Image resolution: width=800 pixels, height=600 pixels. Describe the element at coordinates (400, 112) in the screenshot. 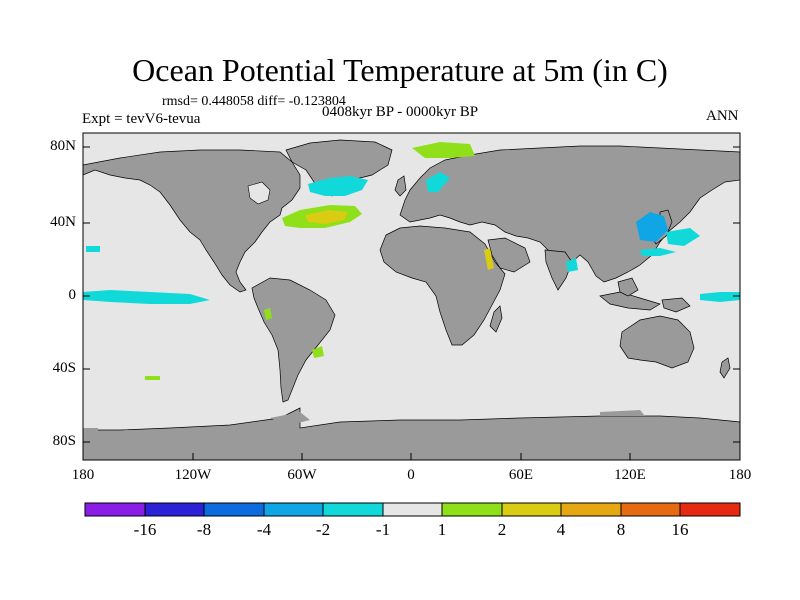

I see `period-label: 0408kyr BP - 0000kyr BP` at that location.